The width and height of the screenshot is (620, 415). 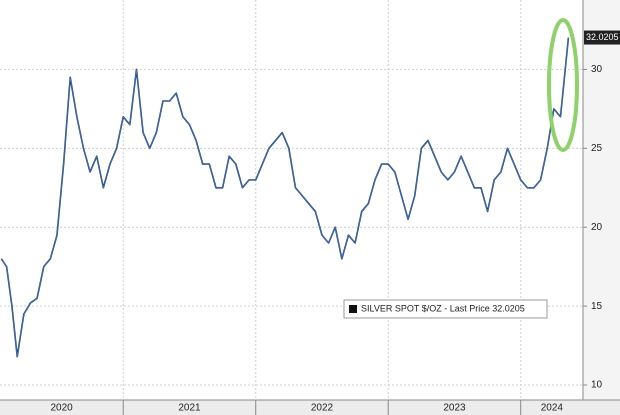 What do you see at coordinates (563, 85) in the screenshot?
I see `highlight-ellipse` at bounding box center [563, 85].